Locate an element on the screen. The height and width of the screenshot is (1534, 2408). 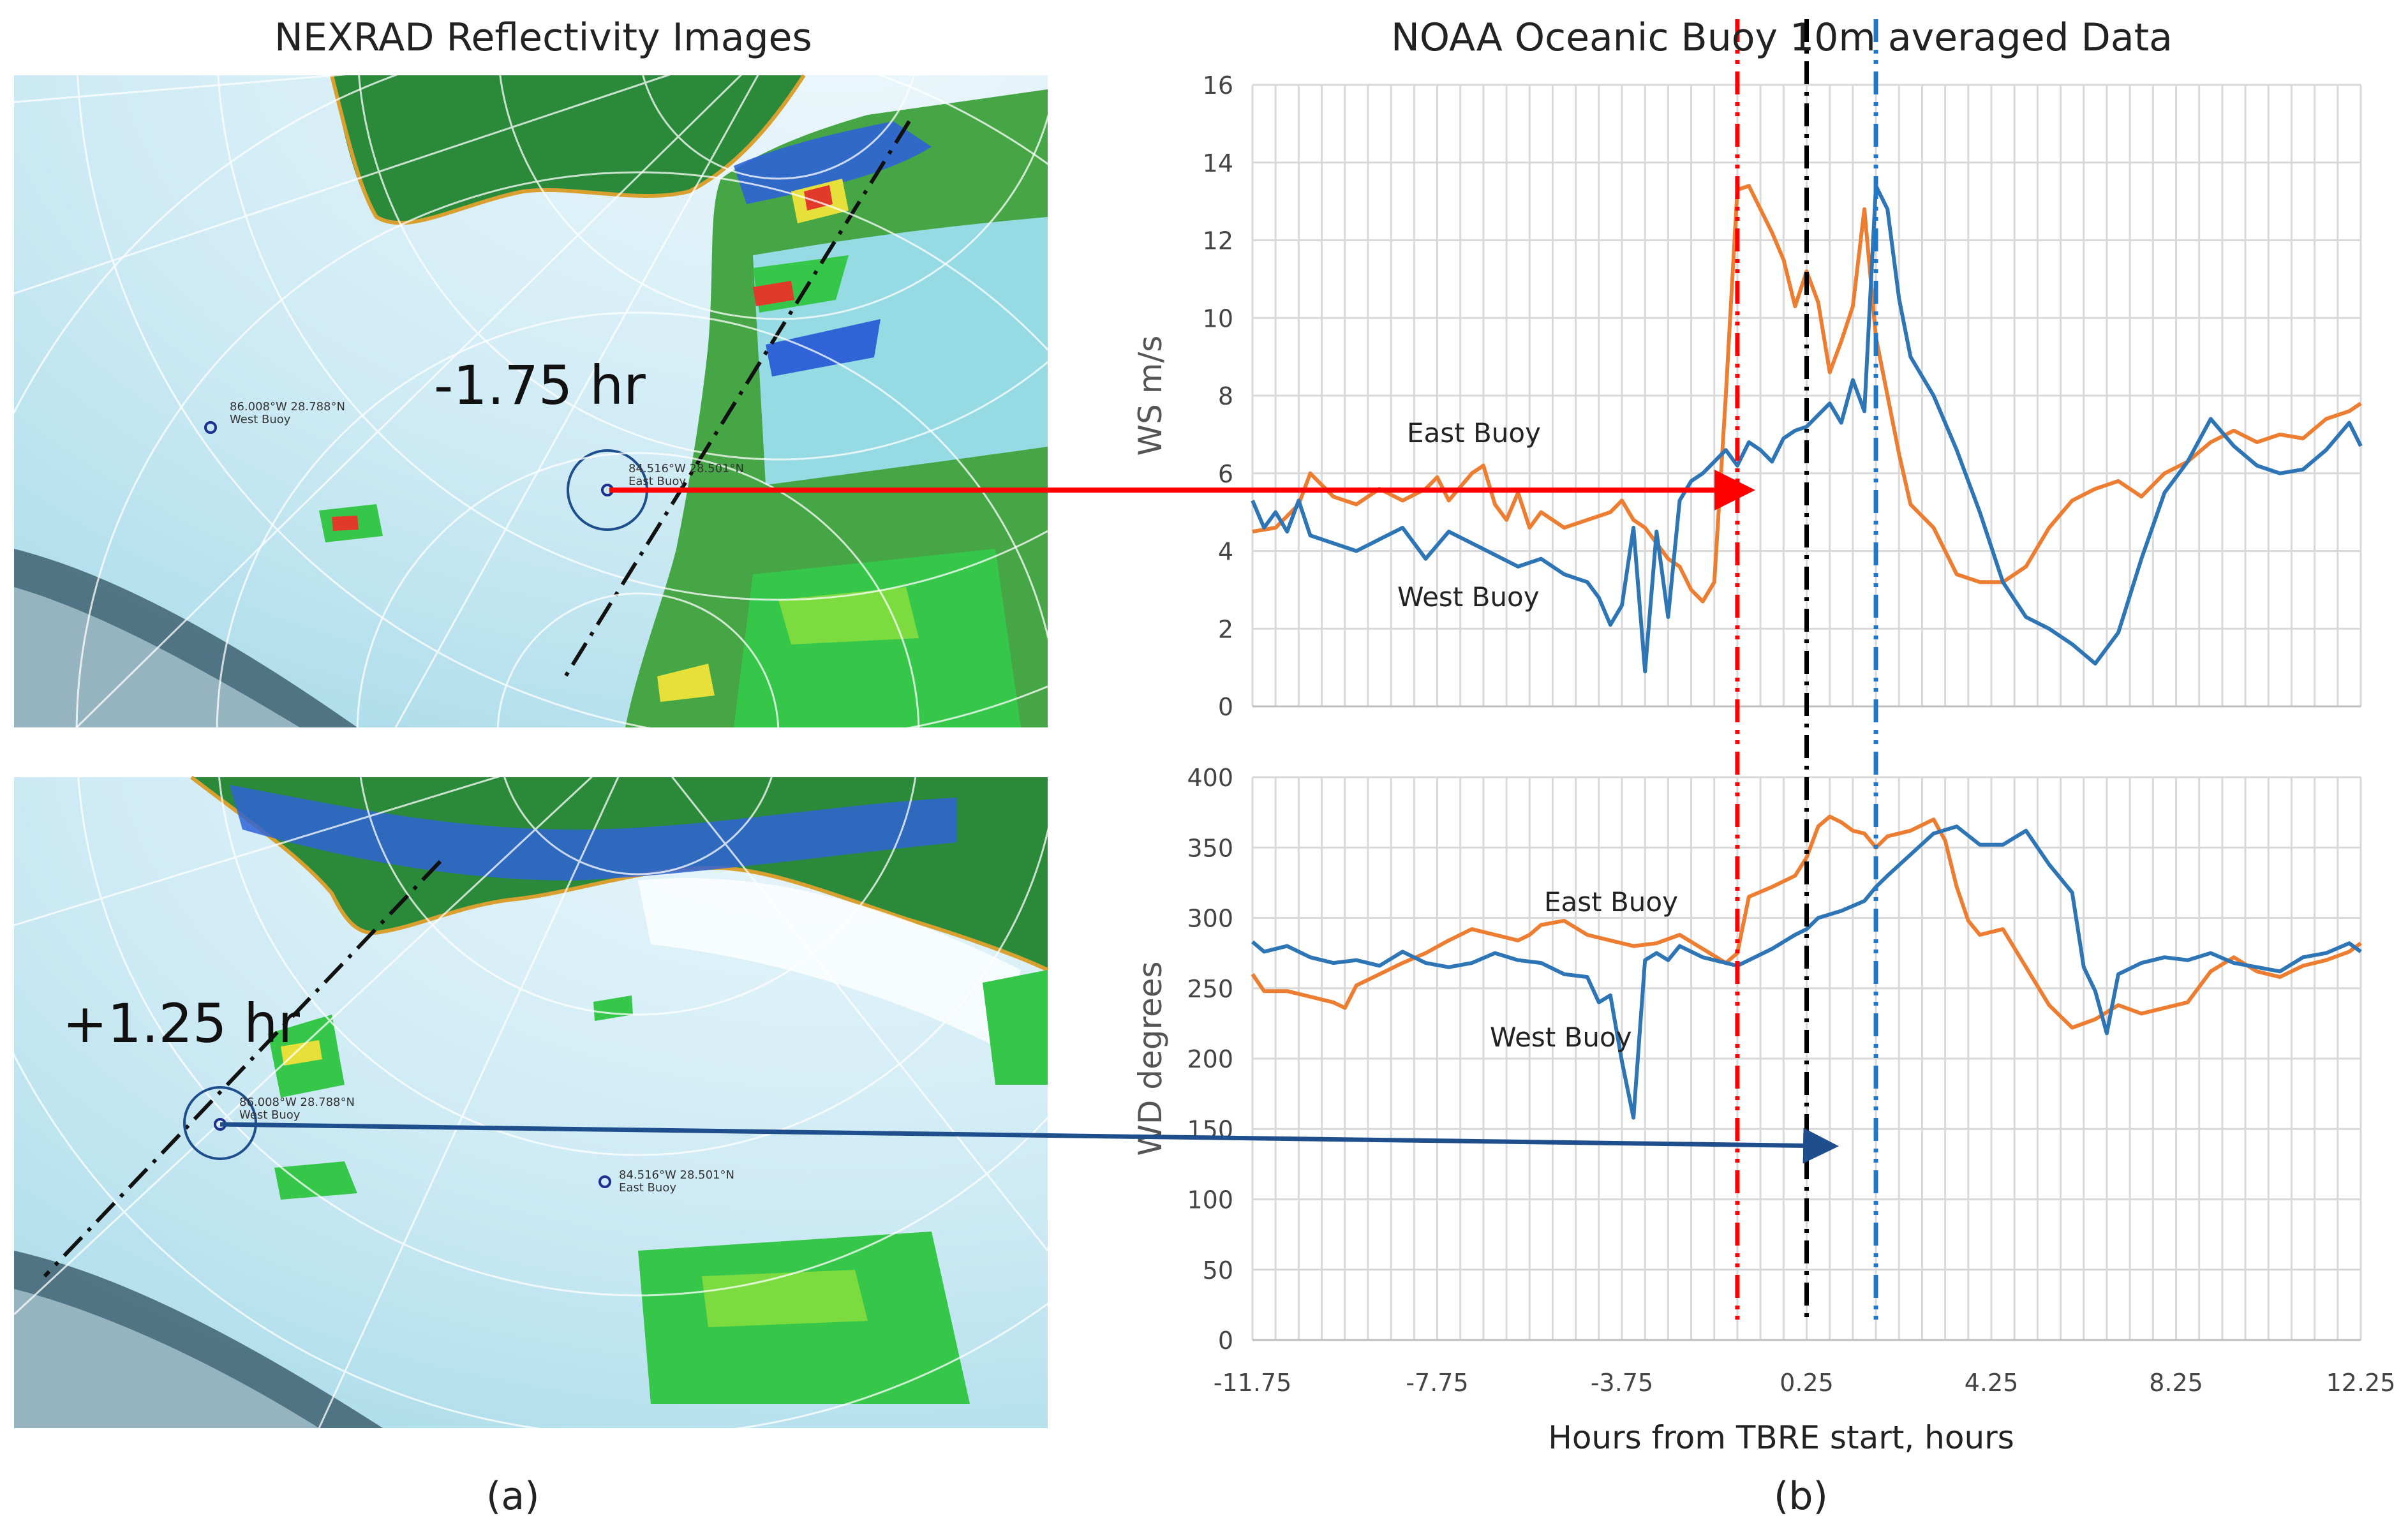
top-east-buoy-label: 84.516°W 28.501°N East Buoy is located at coordinates (686, 475).